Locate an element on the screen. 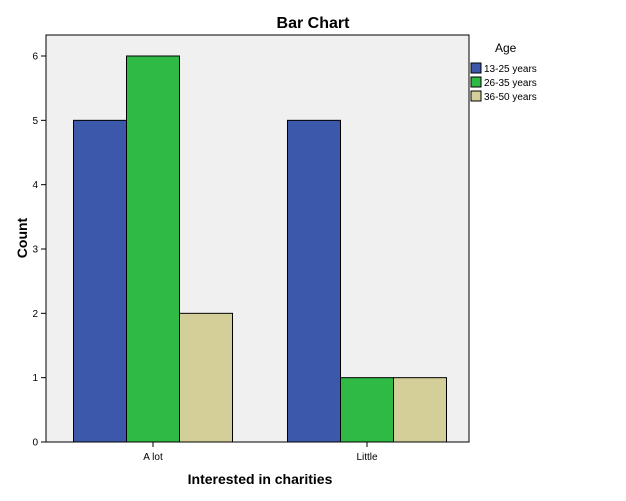 The width and height of the screenshot is (626, 501). y-tick-label: 6 is located at coordinates (35, 57).